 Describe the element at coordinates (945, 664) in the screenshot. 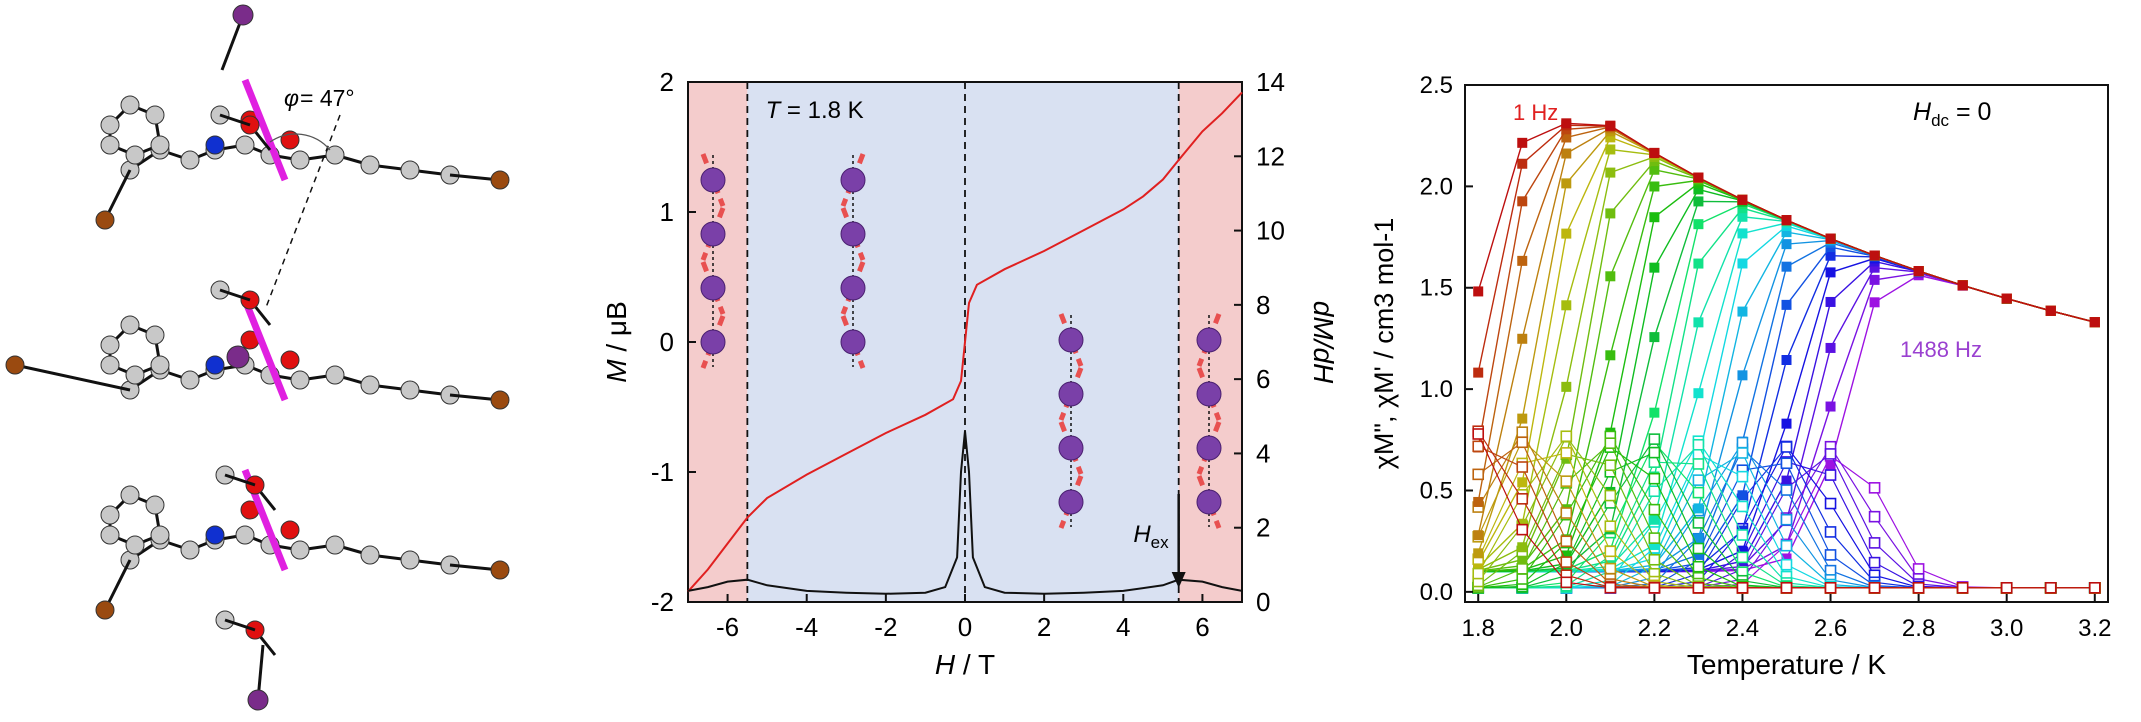

I see `x-axis-symbol: H` at that location.